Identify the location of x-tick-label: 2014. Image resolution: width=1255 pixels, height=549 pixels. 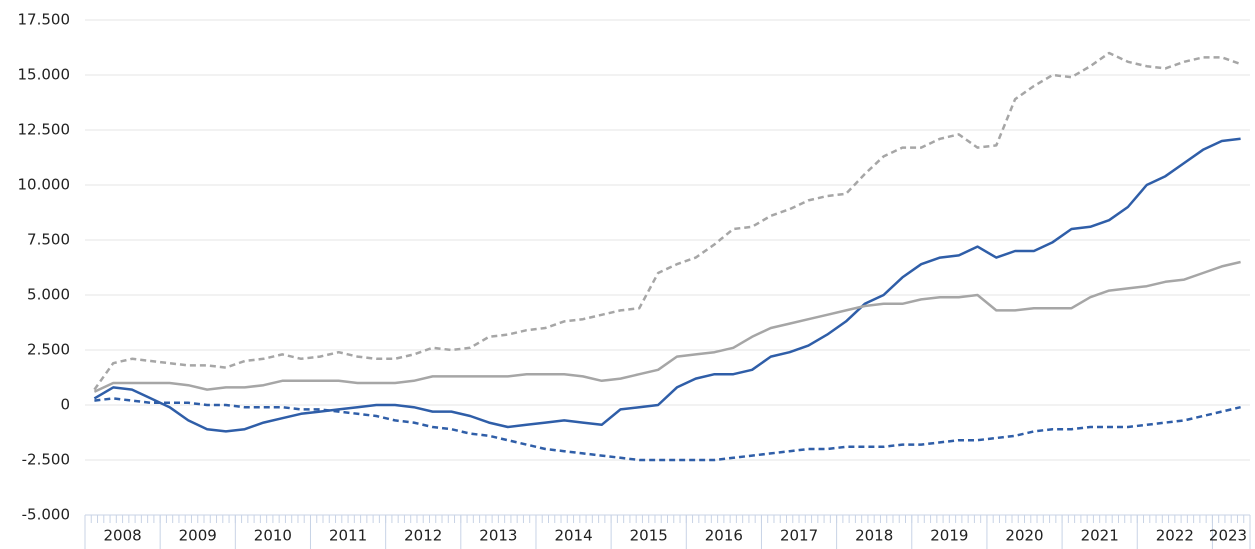
(573, 536).